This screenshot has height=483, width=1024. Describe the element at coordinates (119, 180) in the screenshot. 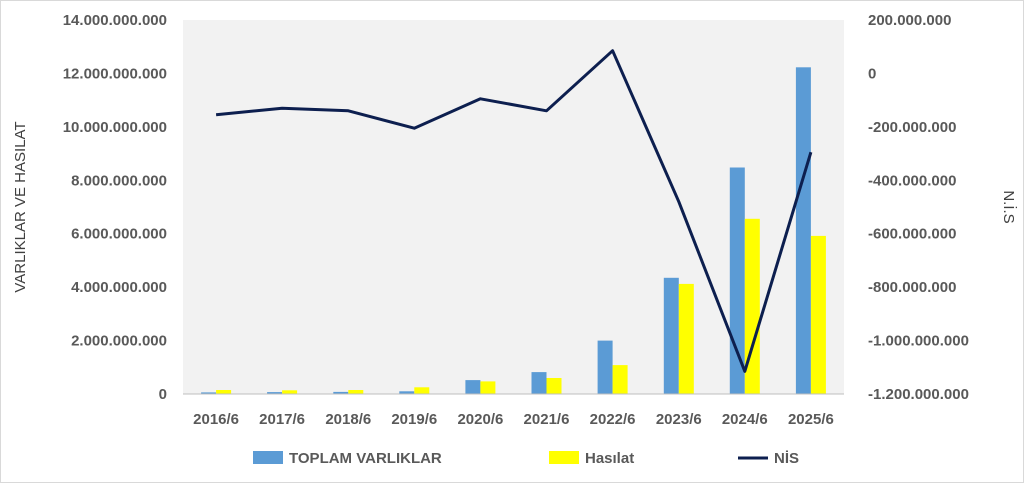

I see `y-tick-label: 8.000.000.000` at that location.